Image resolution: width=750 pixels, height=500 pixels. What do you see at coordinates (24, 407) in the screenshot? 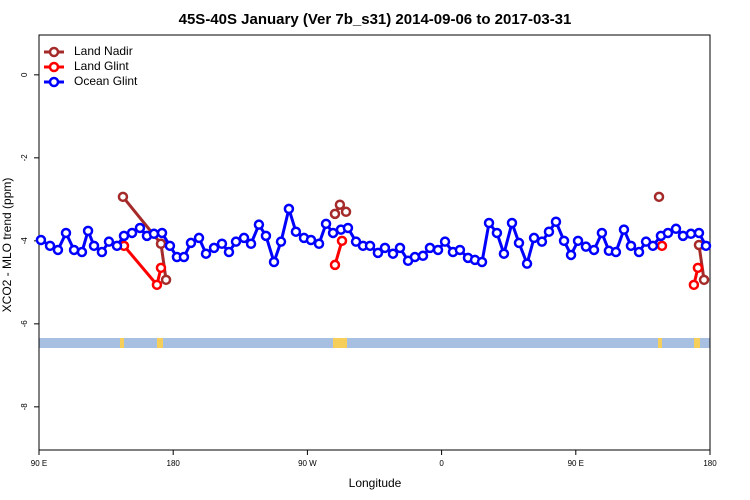
I see `y-tick-label: -8` at bounding box center [24, 407].